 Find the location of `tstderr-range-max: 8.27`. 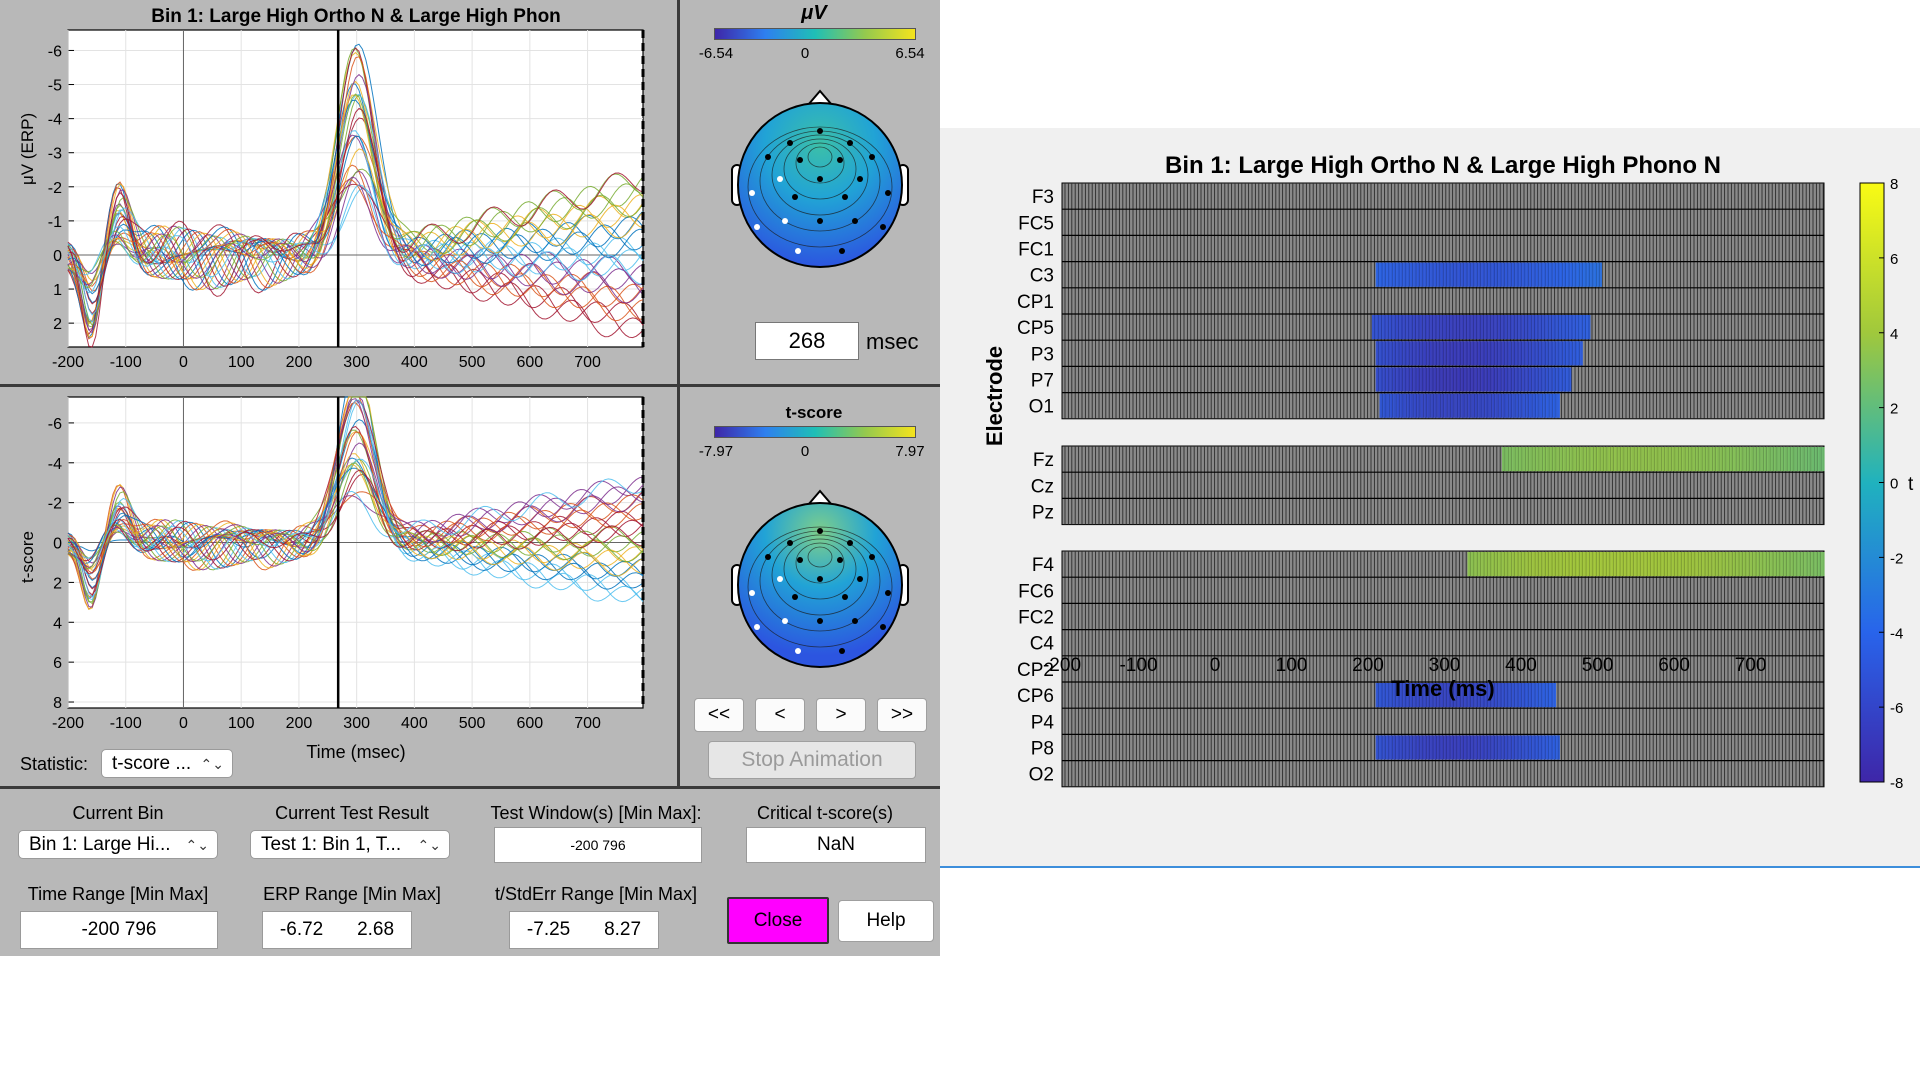

tstderr-range-max: 8.27 is located at coordinates (623, 929).